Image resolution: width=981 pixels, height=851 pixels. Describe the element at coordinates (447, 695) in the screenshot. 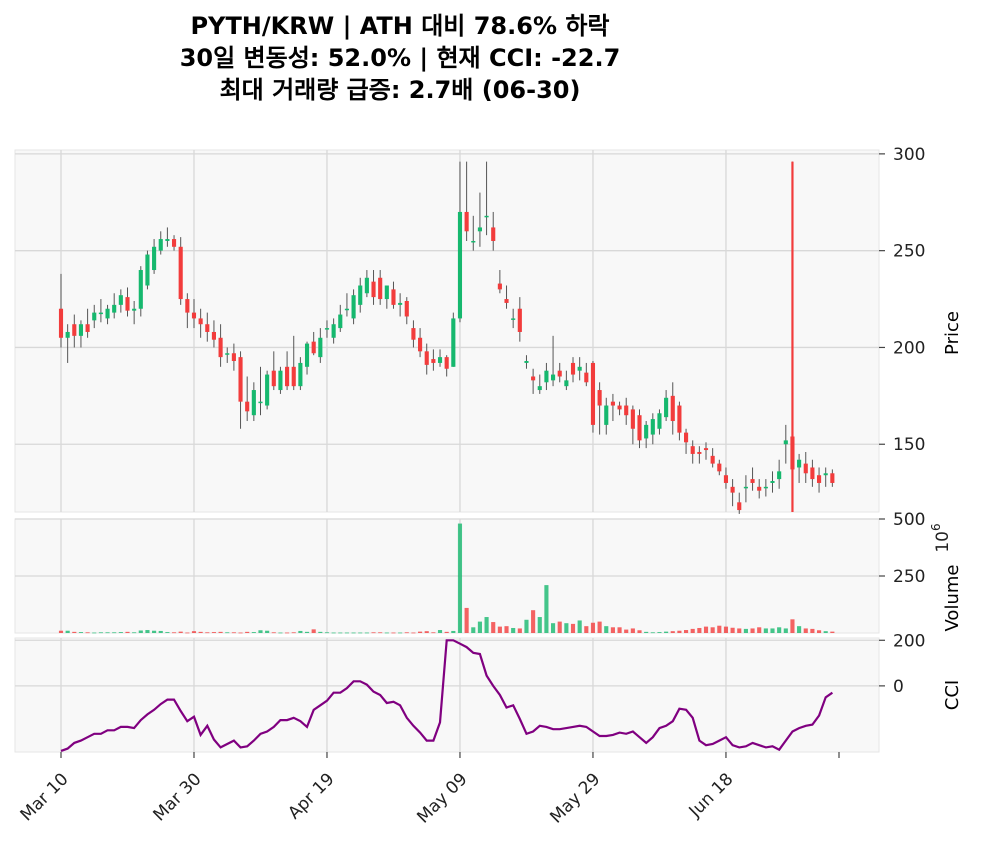

I see `cci-line` at that location.